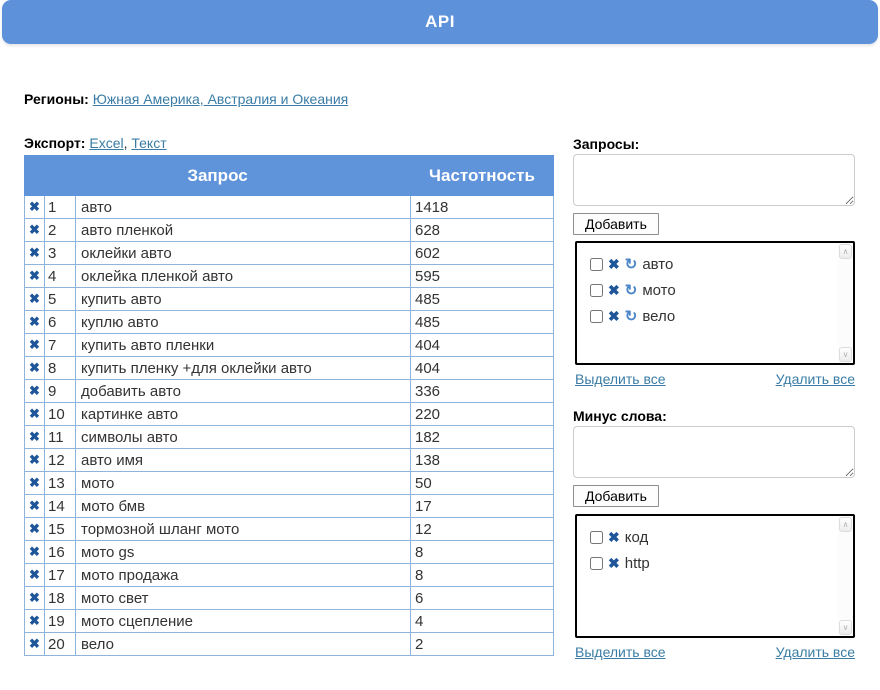 This screenshot has height=690, width=880. I want to click on minus-words-add-button: Добавить, so click(616, 496).